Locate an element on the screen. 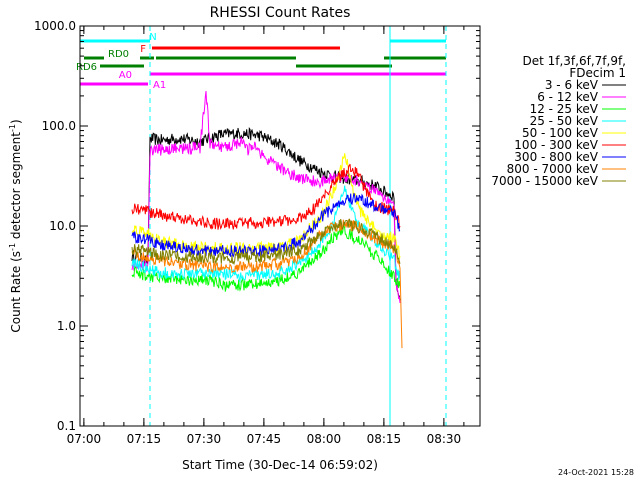 This screenshot has width=640, height=485. y-axis-label-mid: detector segment is located at coordinates (16, 187).